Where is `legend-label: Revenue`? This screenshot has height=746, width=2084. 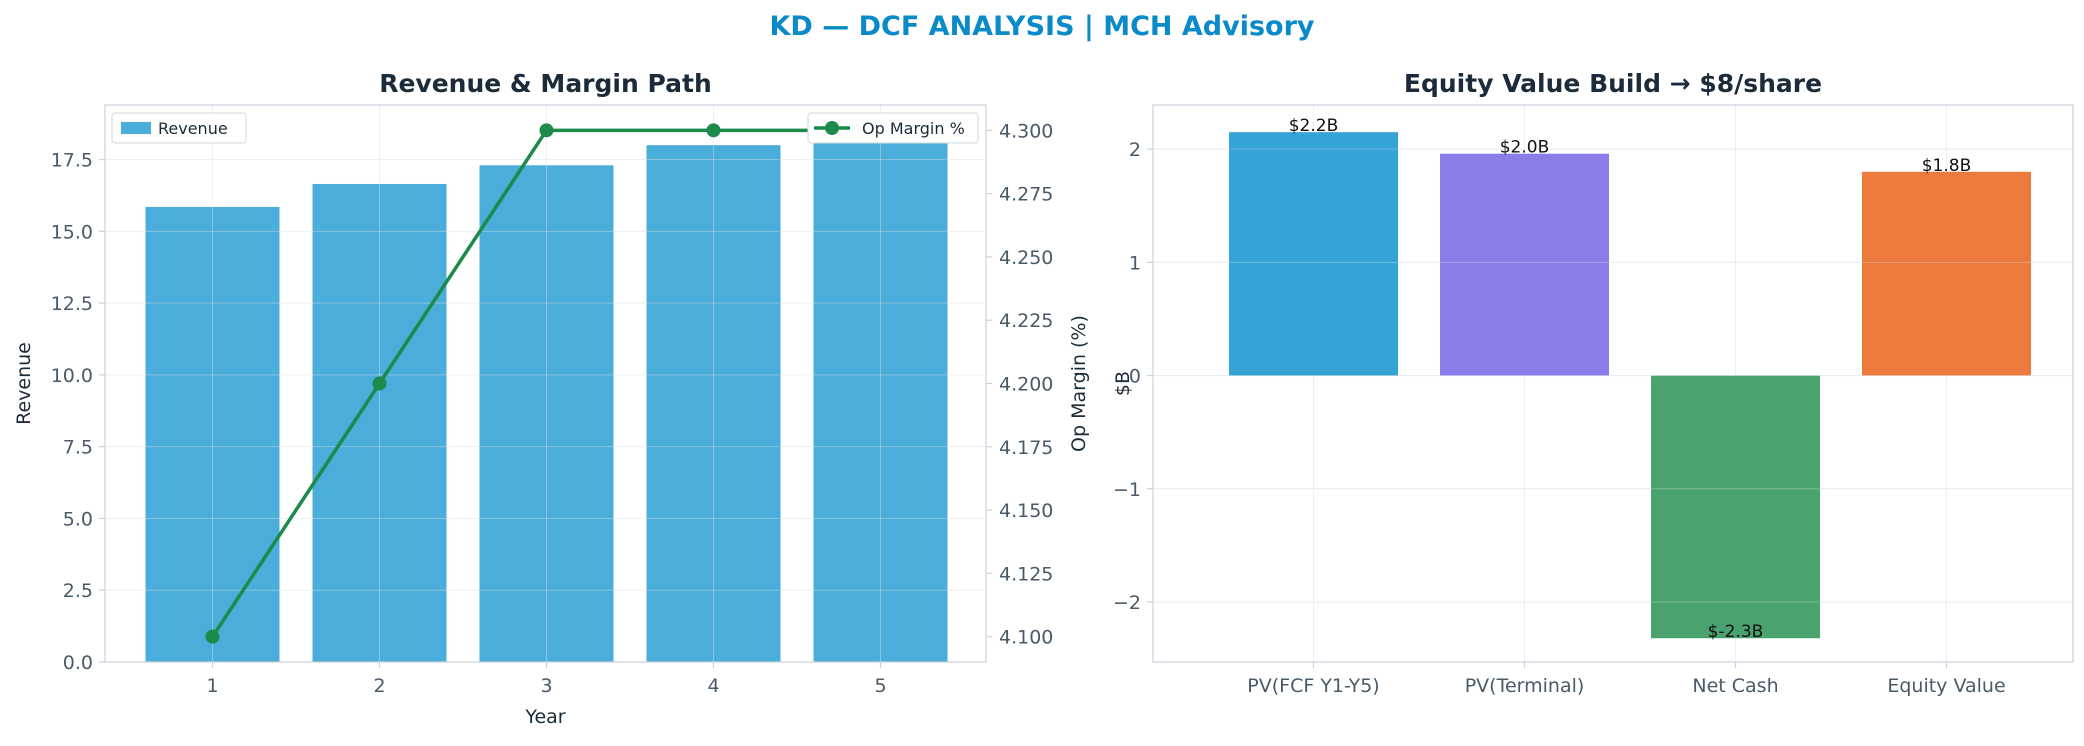 legend-label: Revenue is located at coordinates (193, 128).